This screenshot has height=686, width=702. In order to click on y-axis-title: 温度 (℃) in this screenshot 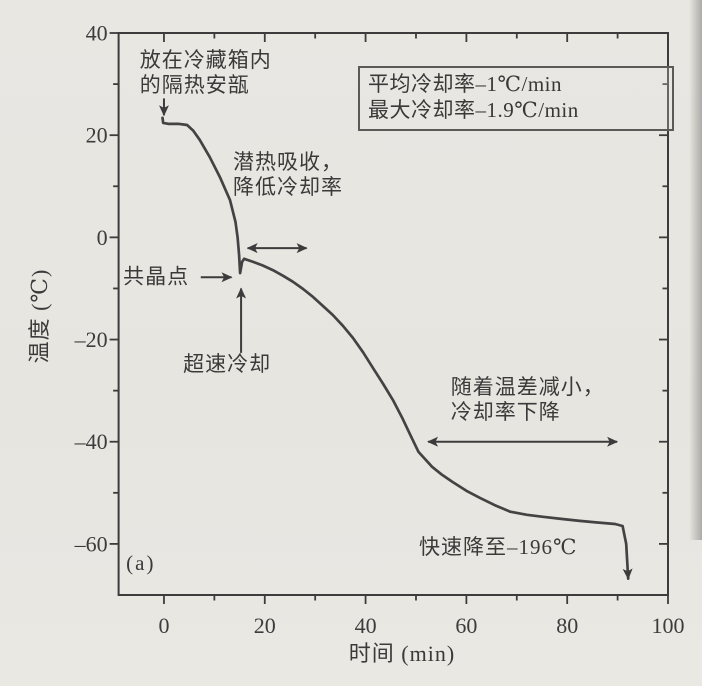, I will do `click(39, 316)`.